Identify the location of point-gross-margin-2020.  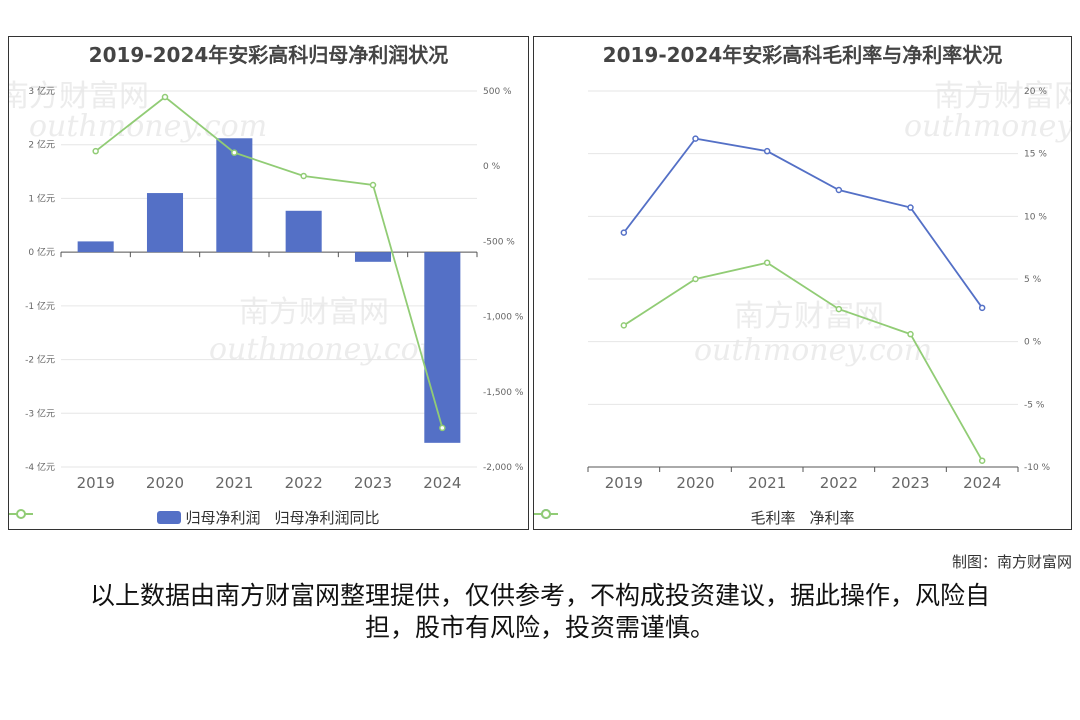
(695, 138).